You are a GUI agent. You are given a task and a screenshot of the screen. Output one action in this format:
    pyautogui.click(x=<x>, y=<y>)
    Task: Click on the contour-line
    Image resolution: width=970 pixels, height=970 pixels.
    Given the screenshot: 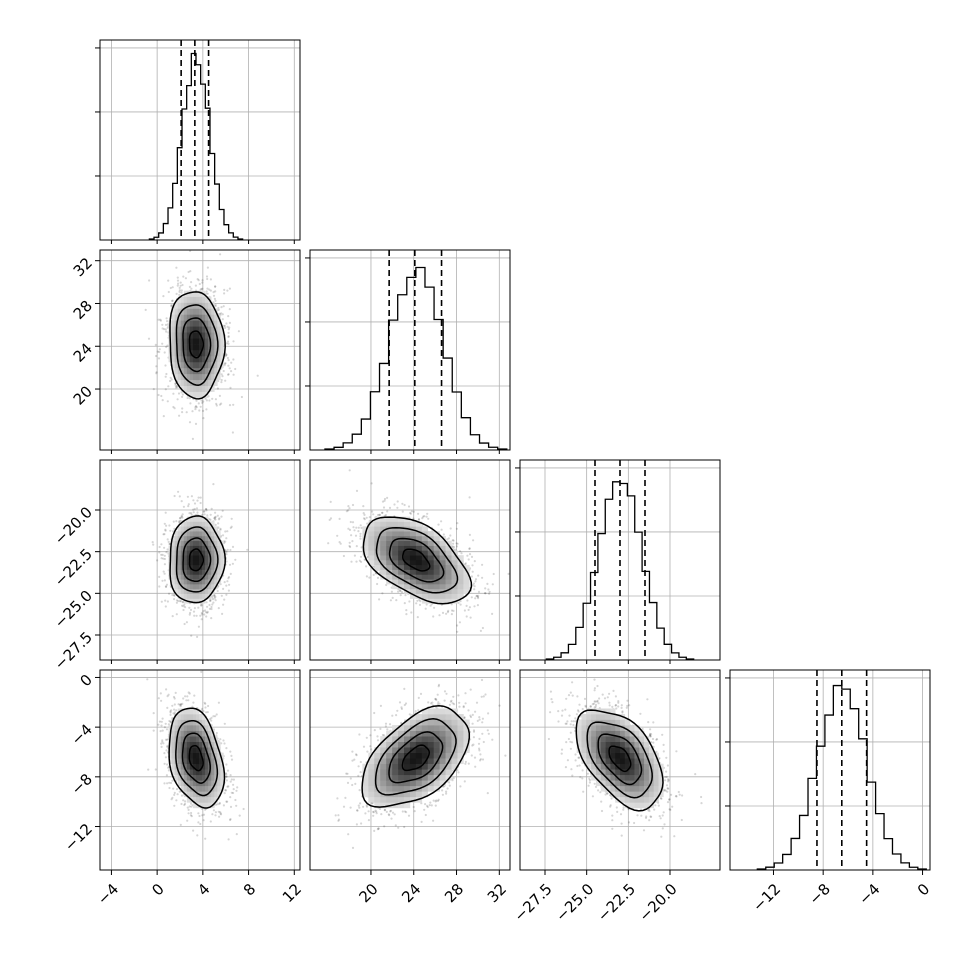 What is the action you would take?
    pyautogui.click(x=197, y=345)
    